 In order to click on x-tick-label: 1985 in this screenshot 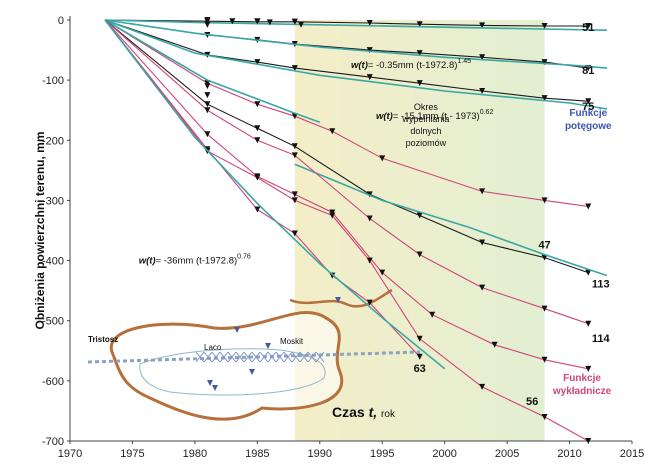, I will do `click(257, 454)`.